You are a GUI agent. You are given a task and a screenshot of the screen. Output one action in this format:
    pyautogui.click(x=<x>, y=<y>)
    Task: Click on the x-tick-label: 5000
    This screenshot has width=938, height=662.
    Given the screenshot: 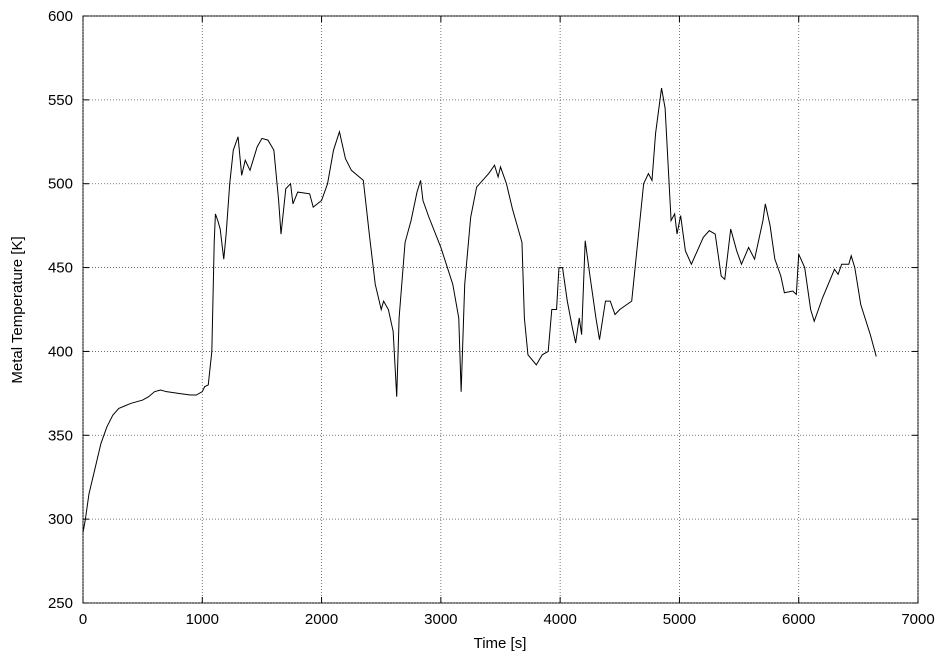 What is the action you would take?
    pyautogui.click(x=679, y=619)
    